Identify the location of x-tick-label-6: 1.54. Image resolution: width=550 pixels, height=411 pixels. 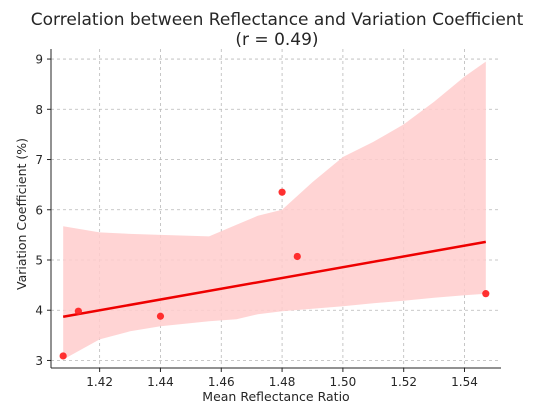
(464, 382).